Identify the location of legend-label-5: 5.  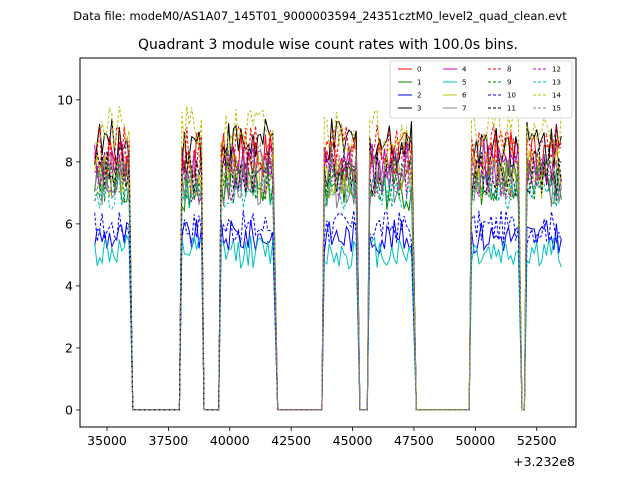
(464, 83).